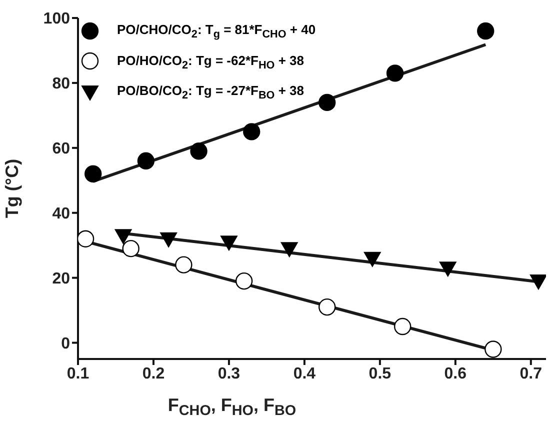  What do you see at coordinates (380, 373) in the screenshot?
I see `x-tick-label: 0.5` at bounding box center [380, 373].